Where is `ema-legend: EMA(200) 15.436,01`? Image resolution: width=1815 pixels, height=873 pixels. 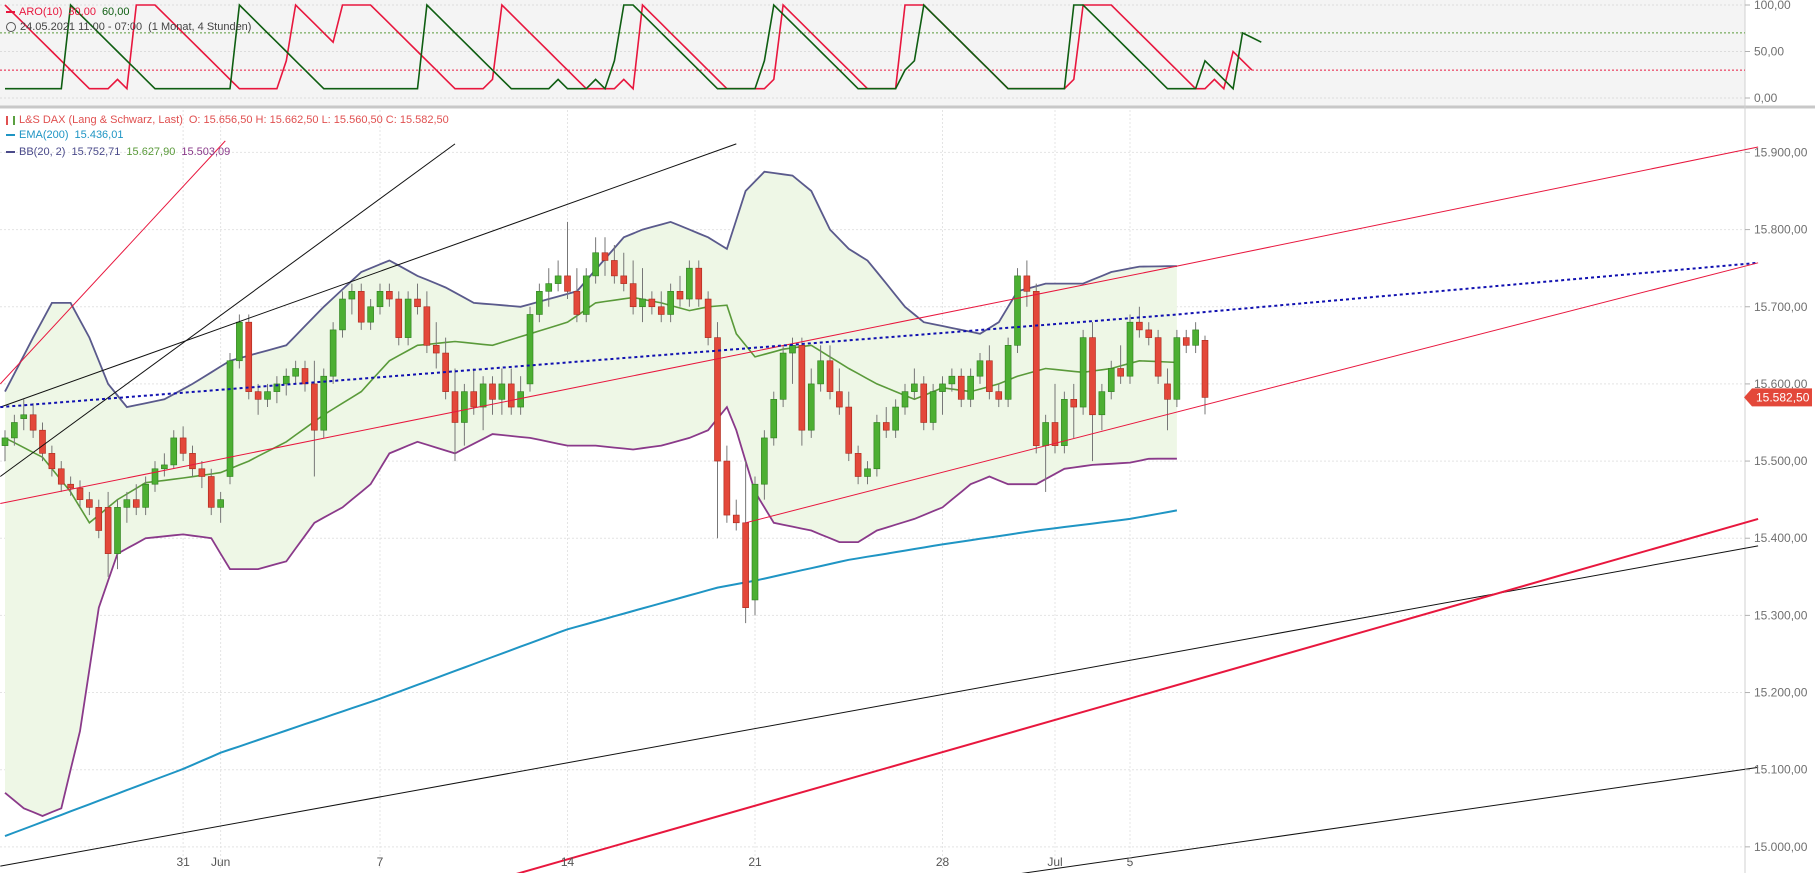 ema-legend: EMA(200) 15.436,01 is located at coordinates (67, 135).